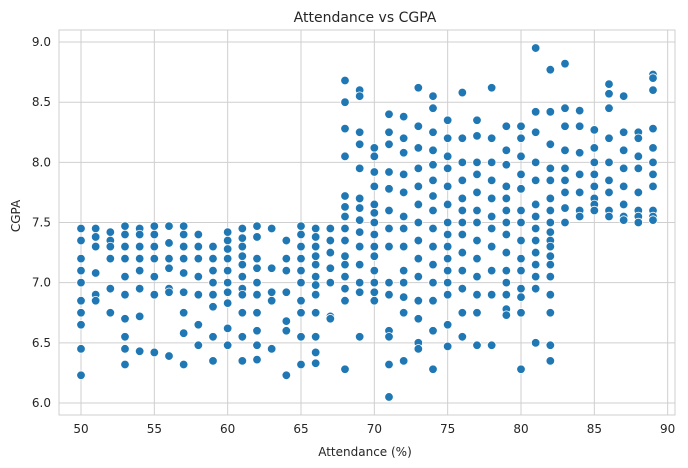 The image size is (688, 468). What do you see at coordinates (520, 429) in the screenshot?
I see `x-tick-label: 80` at bounding box center [520, 429].